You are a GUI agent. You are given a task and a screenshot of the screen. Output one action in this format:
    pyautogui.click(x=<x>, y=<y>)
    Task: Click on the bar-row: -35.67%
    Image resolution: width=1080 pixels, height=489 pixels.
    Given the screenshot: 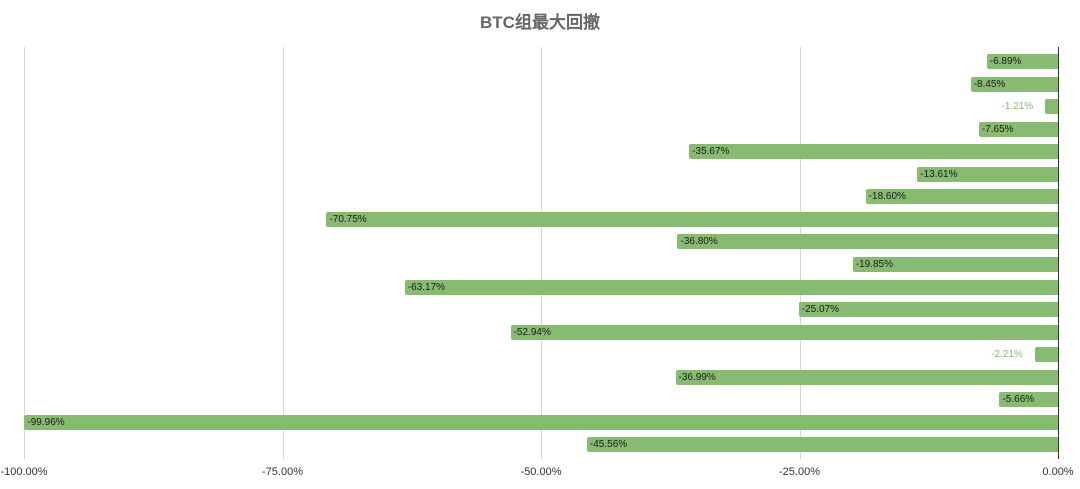 What is the action you would take?
    pyautogui.click(x=541, y=152)
    